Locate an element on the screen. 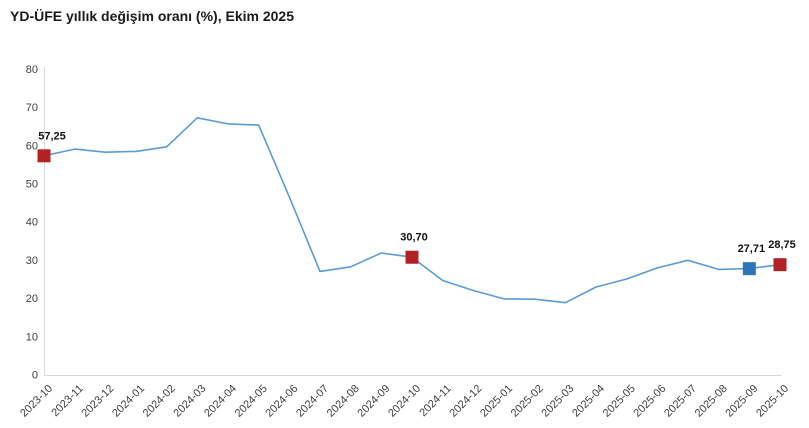 The image size is (809, 428). y-axis-tick-label: 10 is located at coordinates (32, 337).